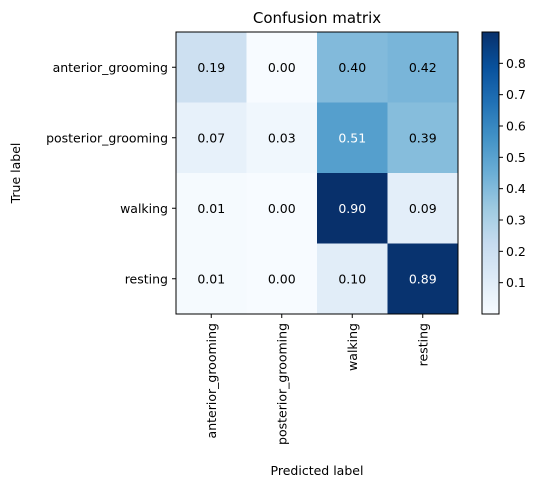 This screenshot has width=537, height=489. Describe the element at coordinates (516, 282) in the screenshot. I see `colorbar-tick-label: 0.1` at that location.